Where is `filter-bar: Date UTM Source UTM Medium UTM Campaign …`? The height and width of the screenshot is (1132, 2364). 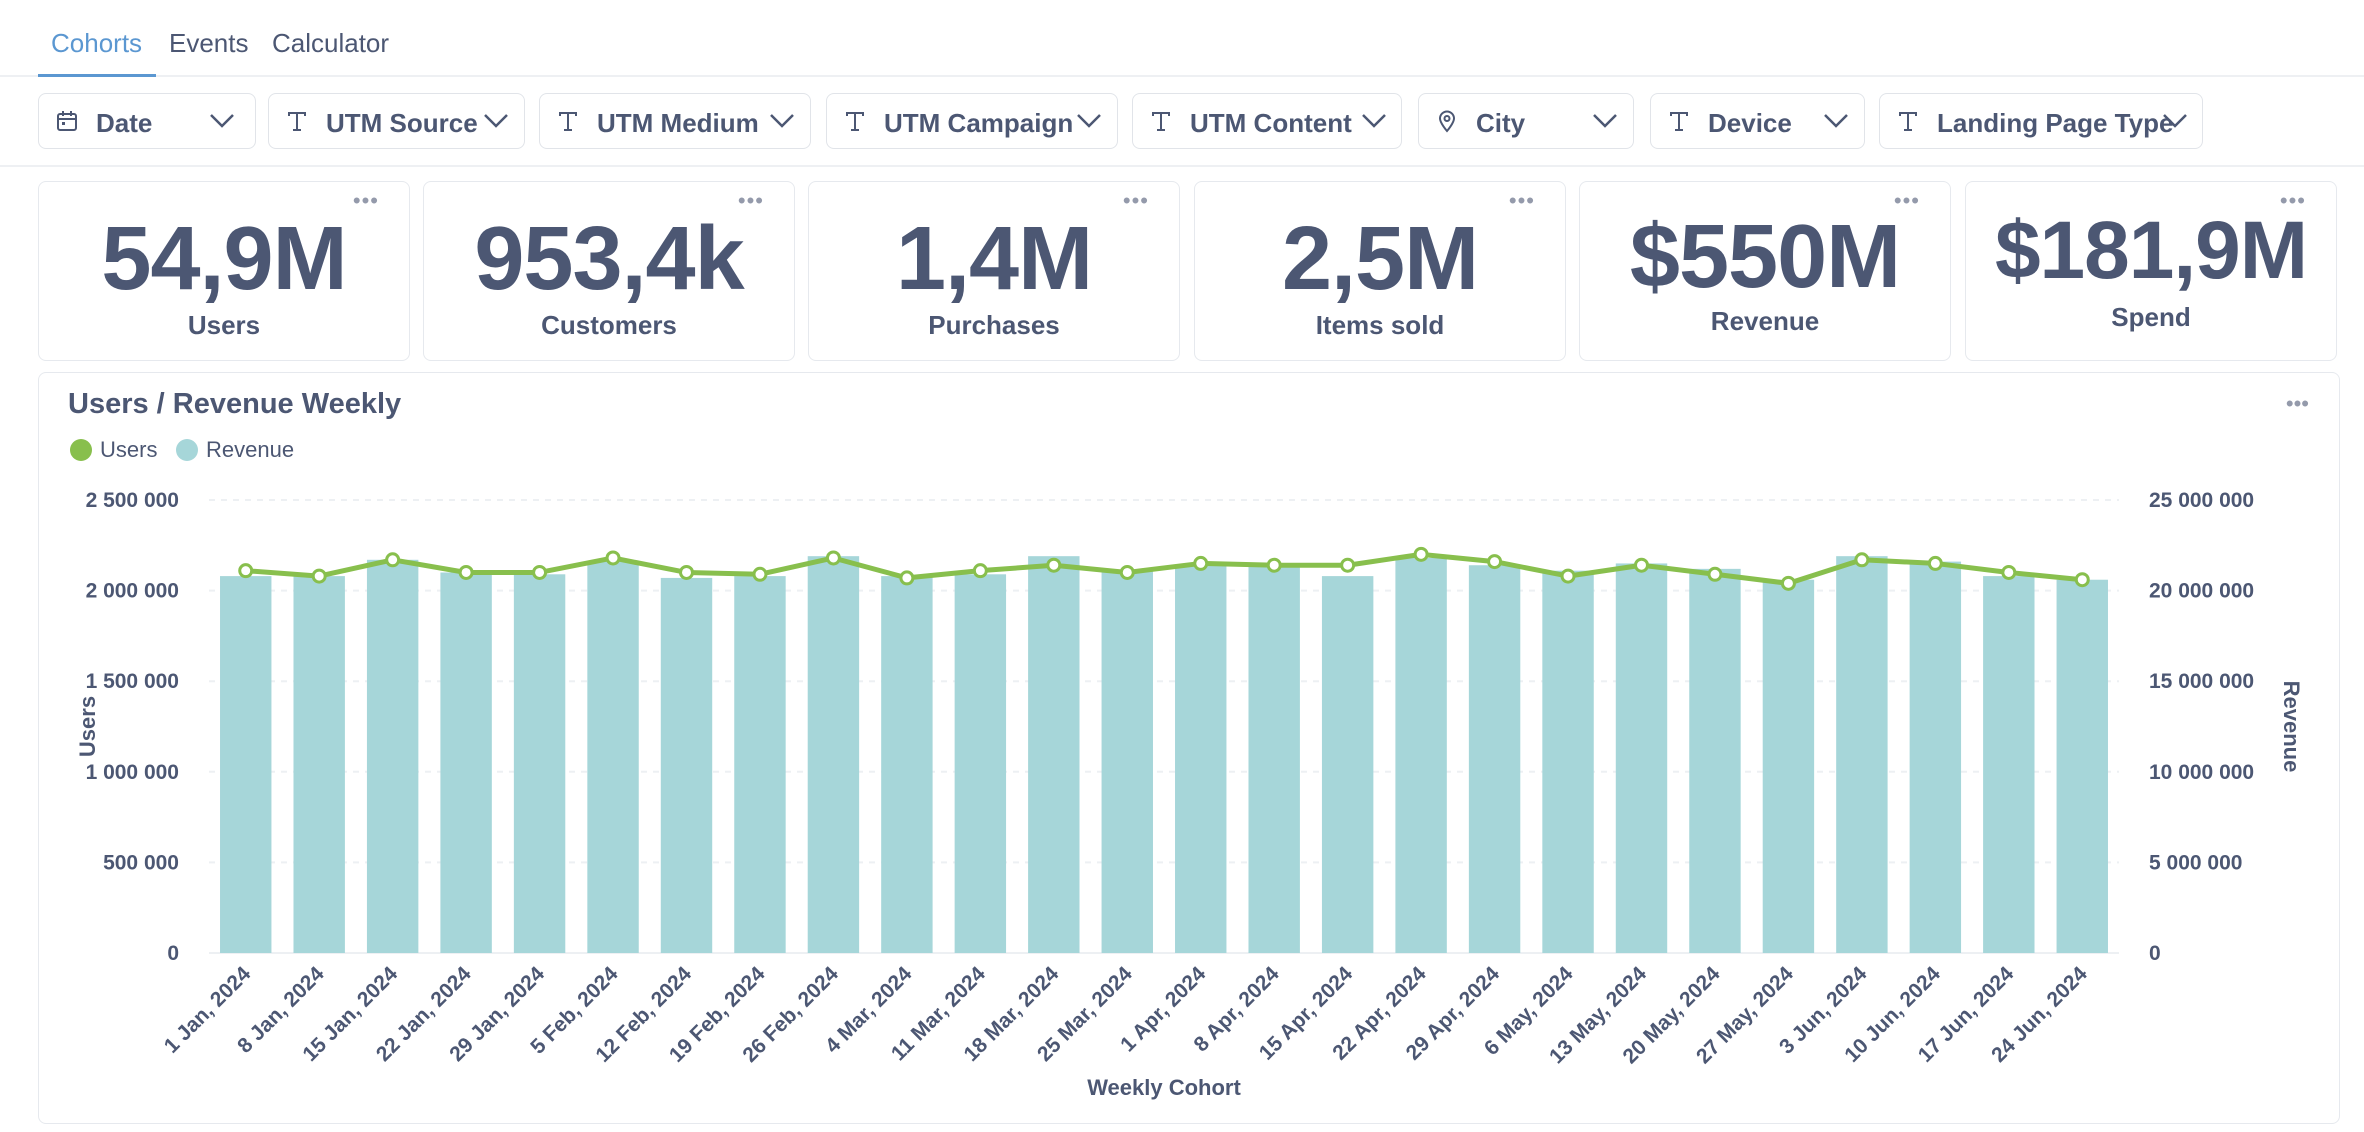 filter-bar: Date UTM Source UTM Medium UTM Campaign … is located at coordinates (1182, 122).